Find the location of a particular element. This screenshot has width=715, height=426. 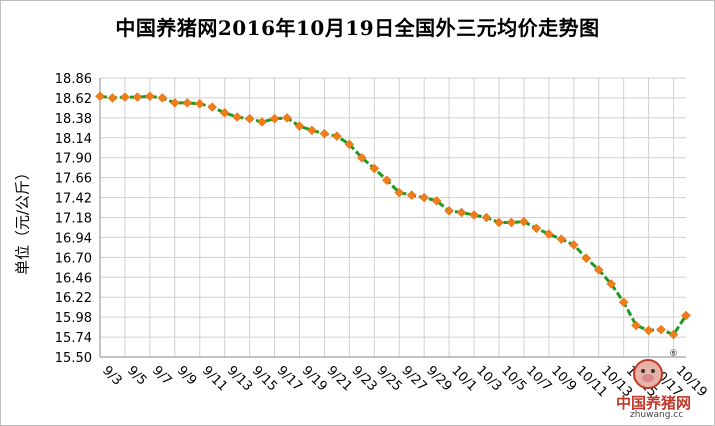

y-tick-label: 16.46 is located at coordinates (73, 278).